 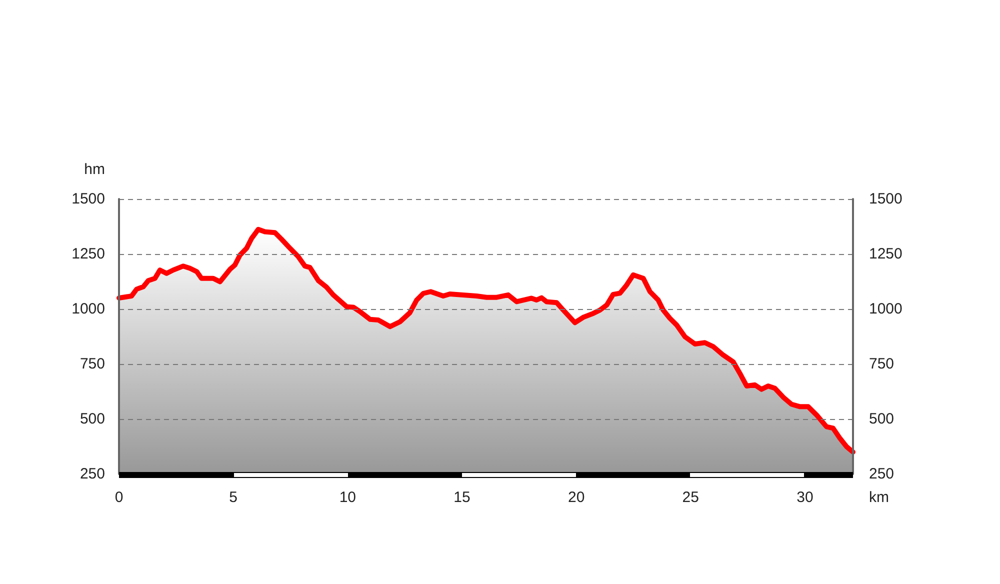 What do you see at coordinates (879, 497) in the screenshot?
I see `x-axis-title: km` at bounding box center [879, 497].